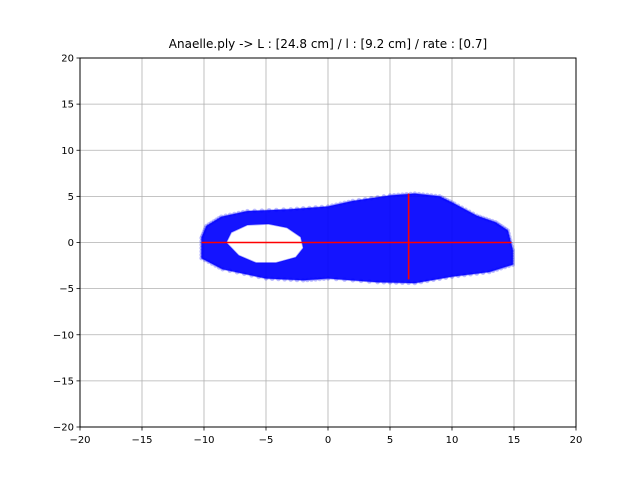 Image resolution: width=640 pixels, height=480 pixels. What do you see at coordinates (66, 289) in the screenshot?
I see `y-tick-label: −5` at bounding box center [66, 289].